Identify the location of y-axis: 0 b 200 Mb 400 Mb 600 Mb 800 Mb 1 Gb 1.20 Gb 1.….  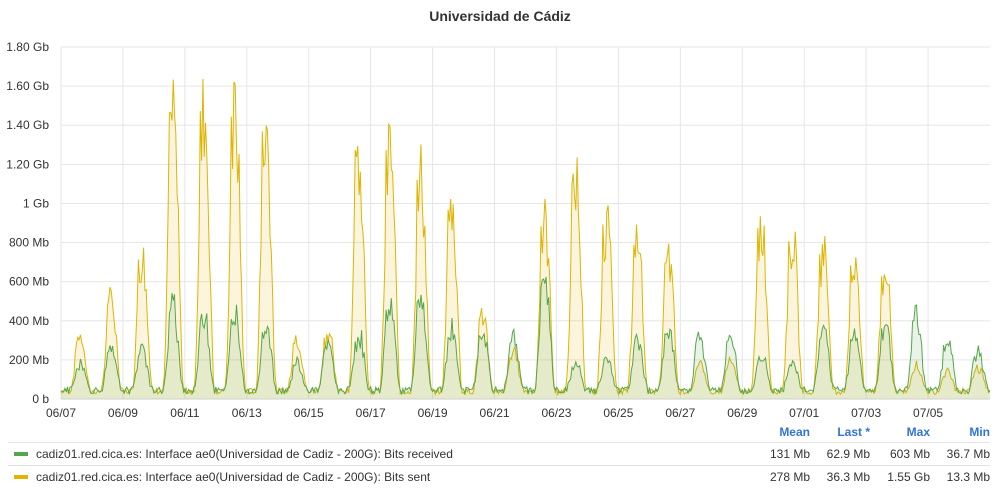
(27, 223).